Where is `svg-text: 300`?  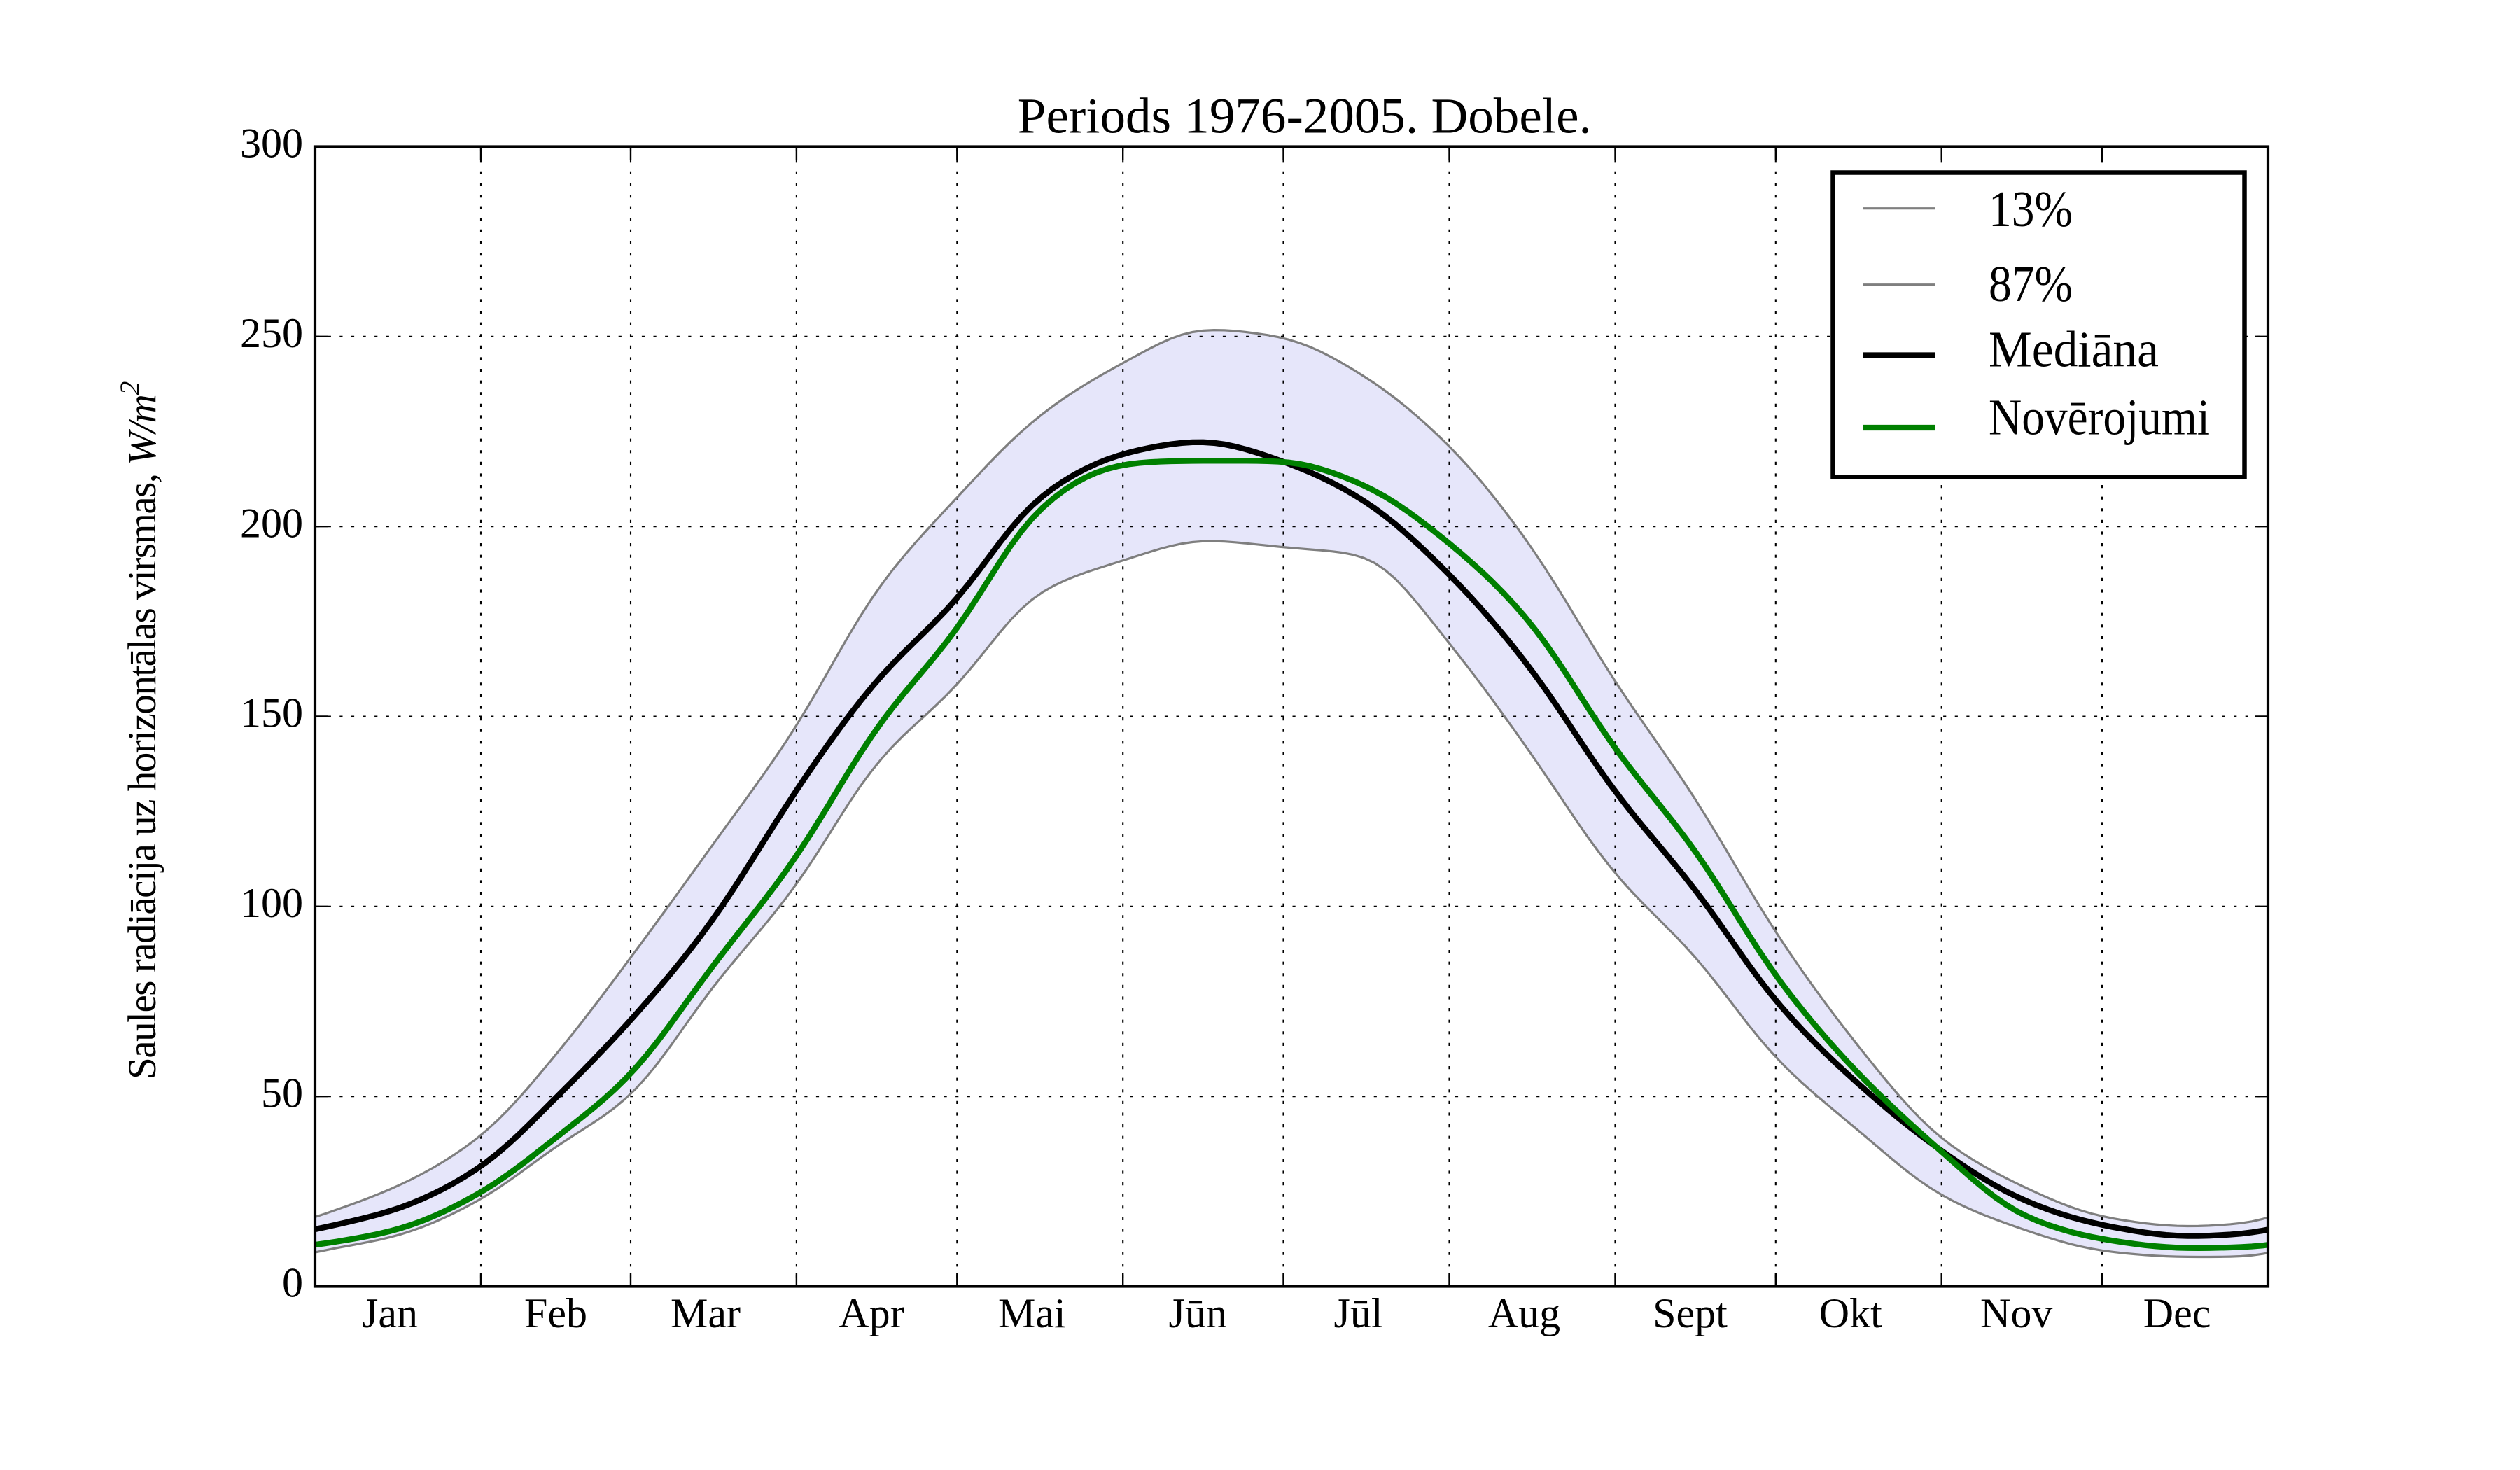
svg-text: 300 is located at coordinates (271, 143).